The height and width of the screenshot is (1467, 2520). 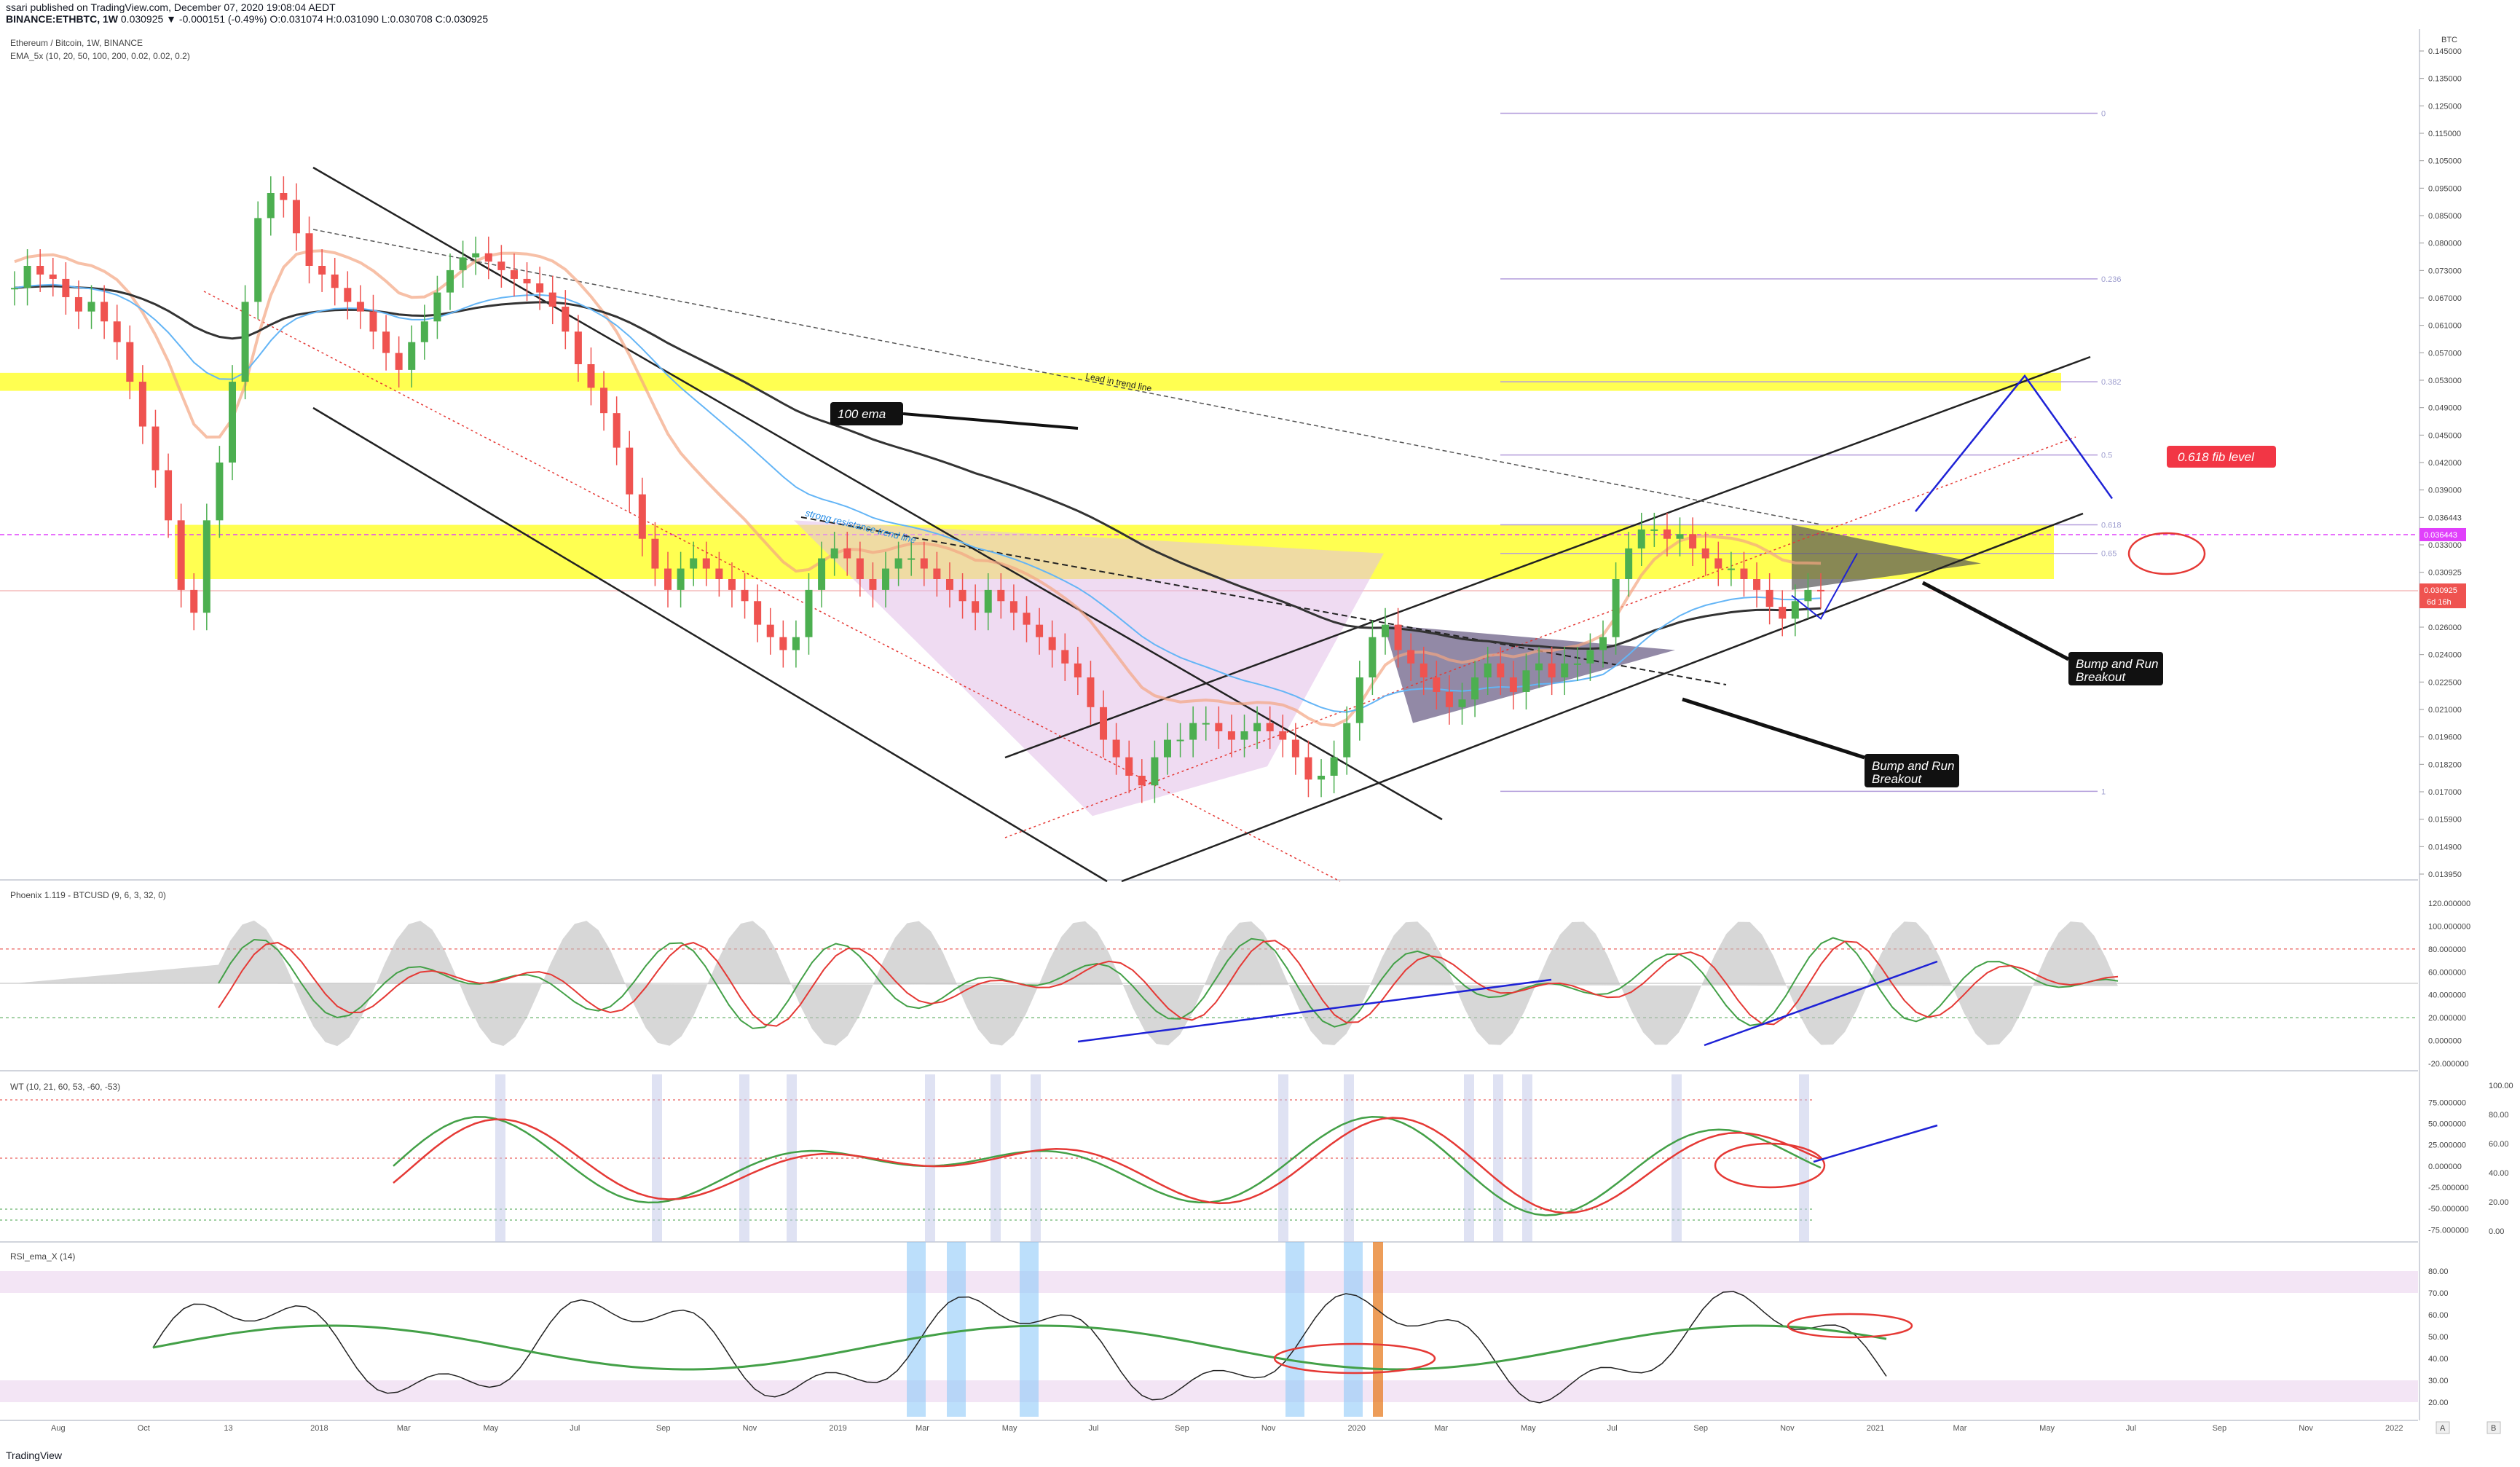 I want to click on rsi-axis-label: 80.00, so click(x=2438, y=1271).